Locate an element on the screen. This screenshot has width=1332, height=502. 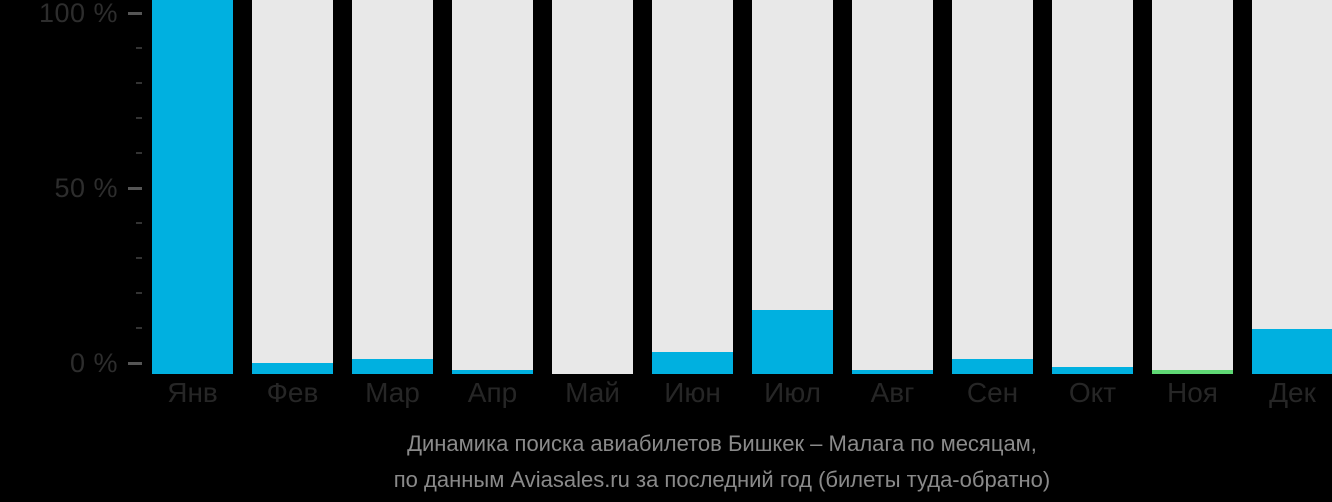
x-axis-label-9: Сен is located at coordinates (992, 392).